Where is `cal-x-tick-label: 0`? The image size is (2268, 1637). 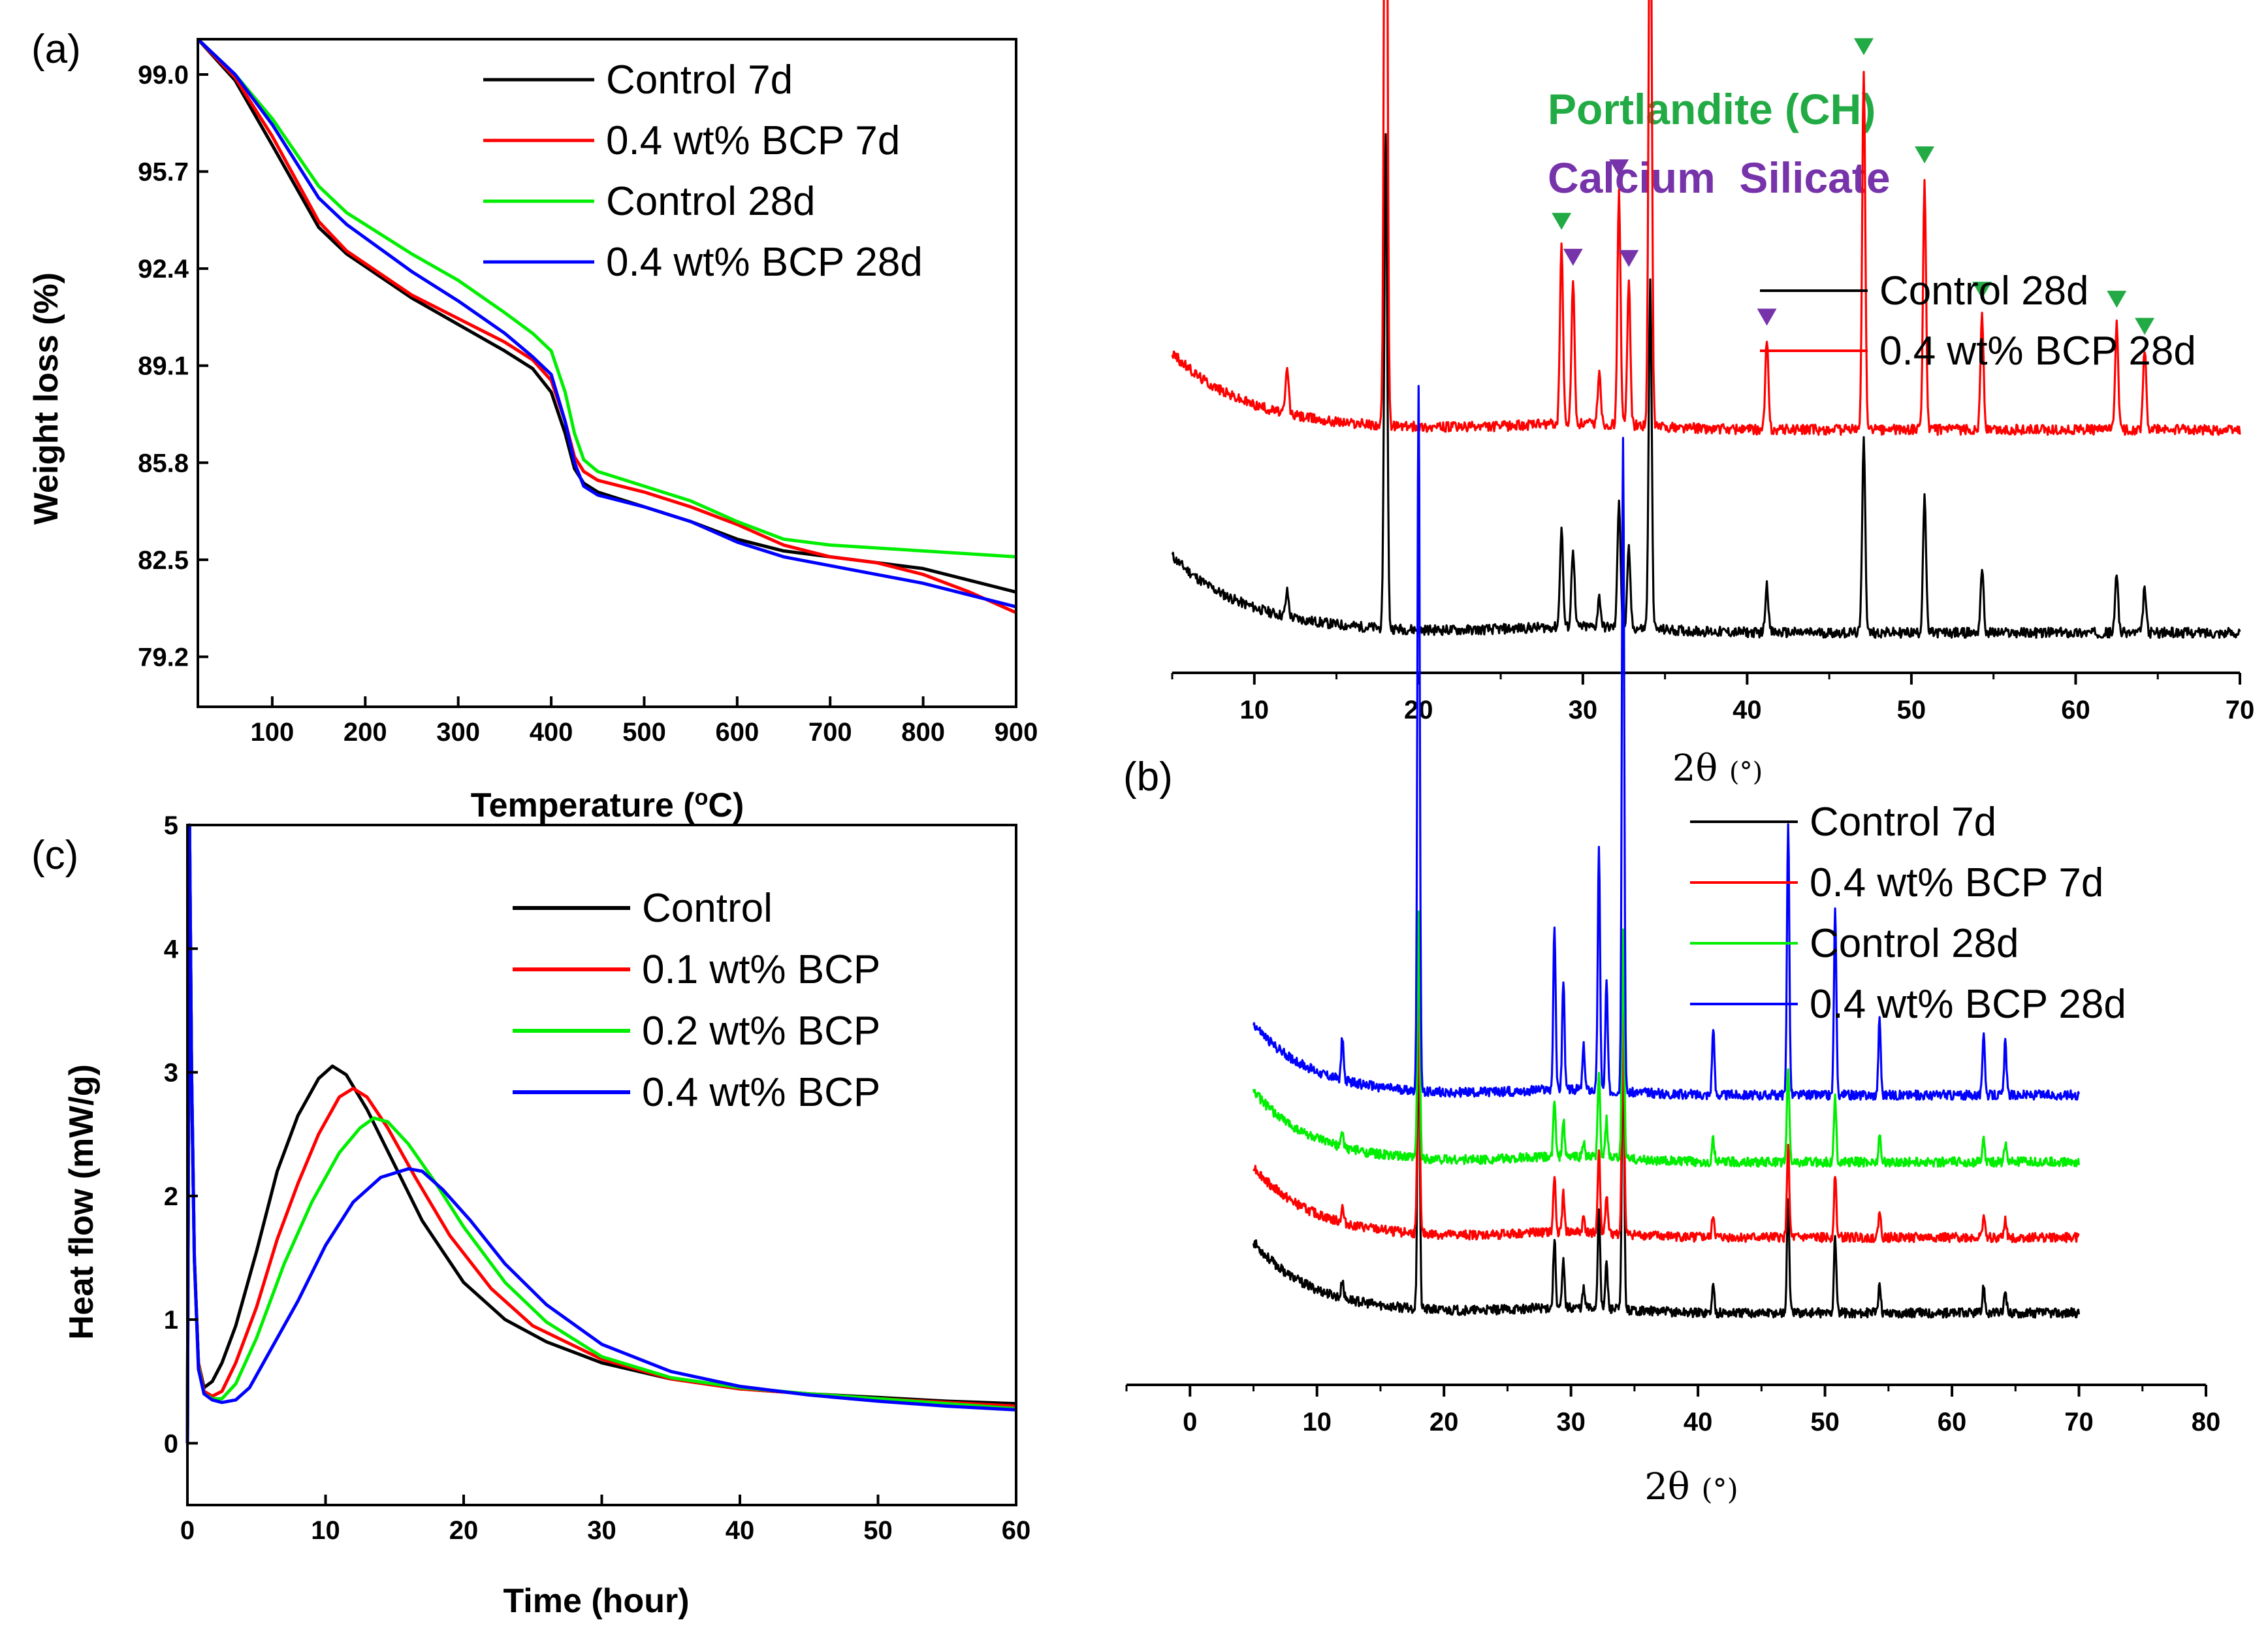
cal-x-tick-label: 0 is located at coordinates (187, 1531).